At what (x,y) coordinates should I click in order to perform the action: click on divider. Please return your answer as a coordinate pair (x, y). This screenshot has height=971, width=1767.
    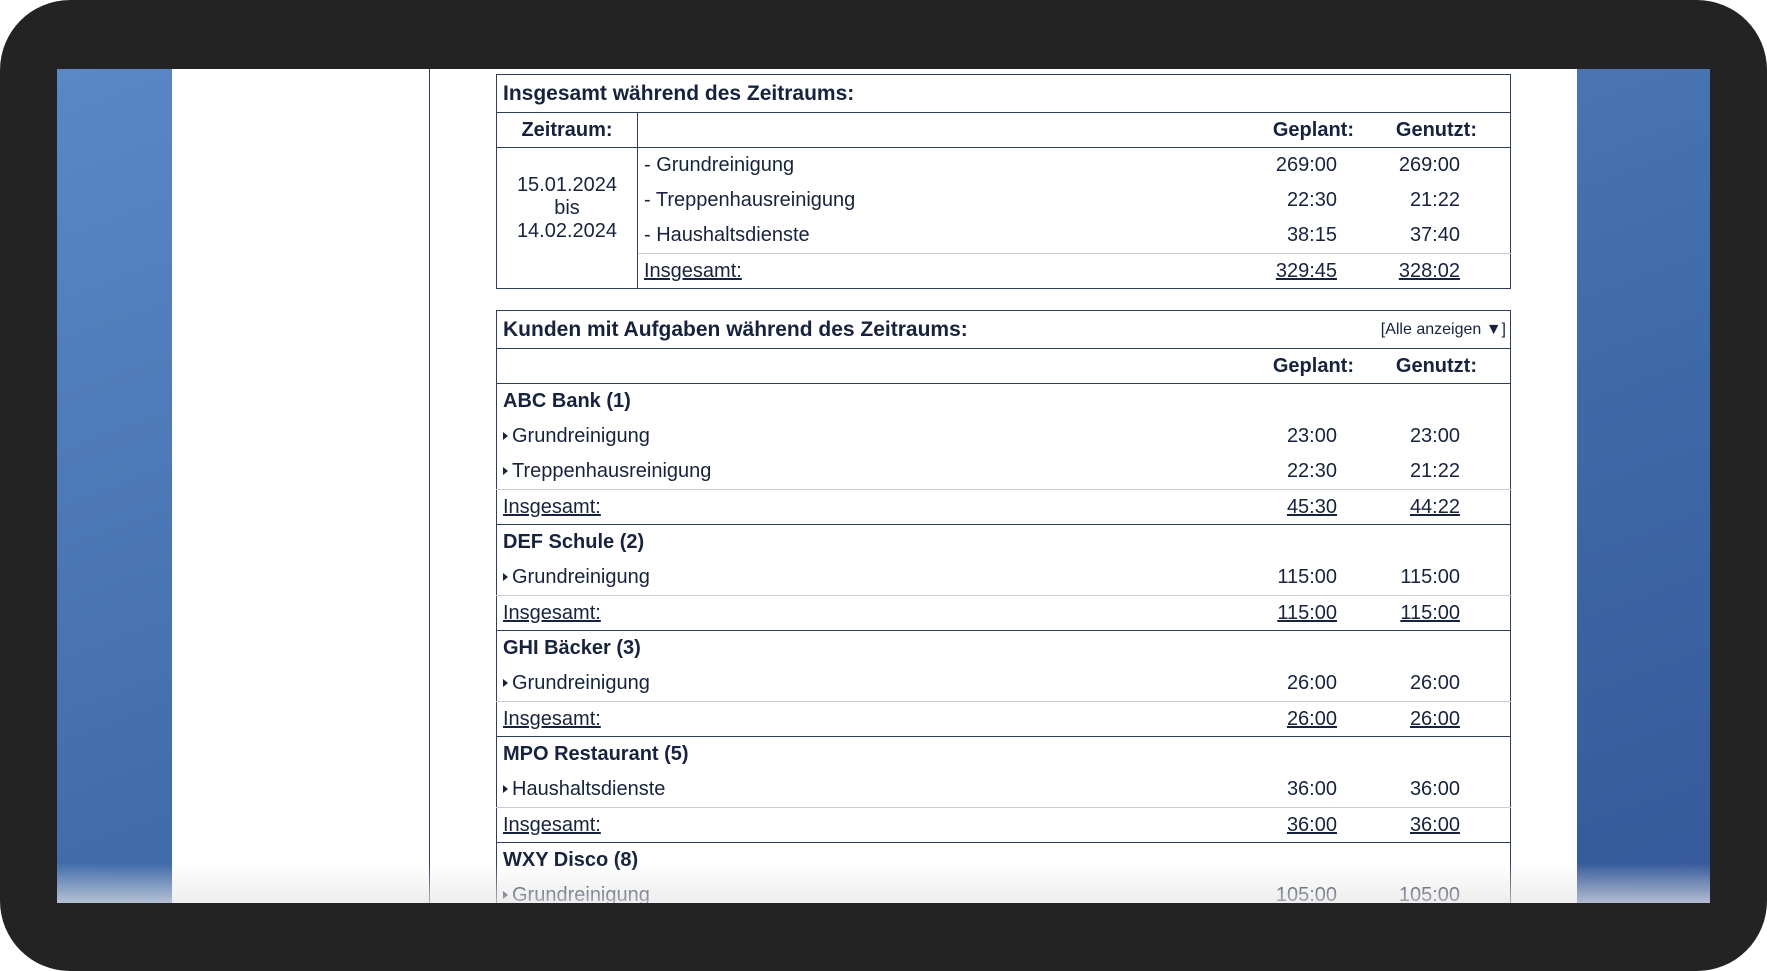
    Looking at the image, I should click on (429, 486).